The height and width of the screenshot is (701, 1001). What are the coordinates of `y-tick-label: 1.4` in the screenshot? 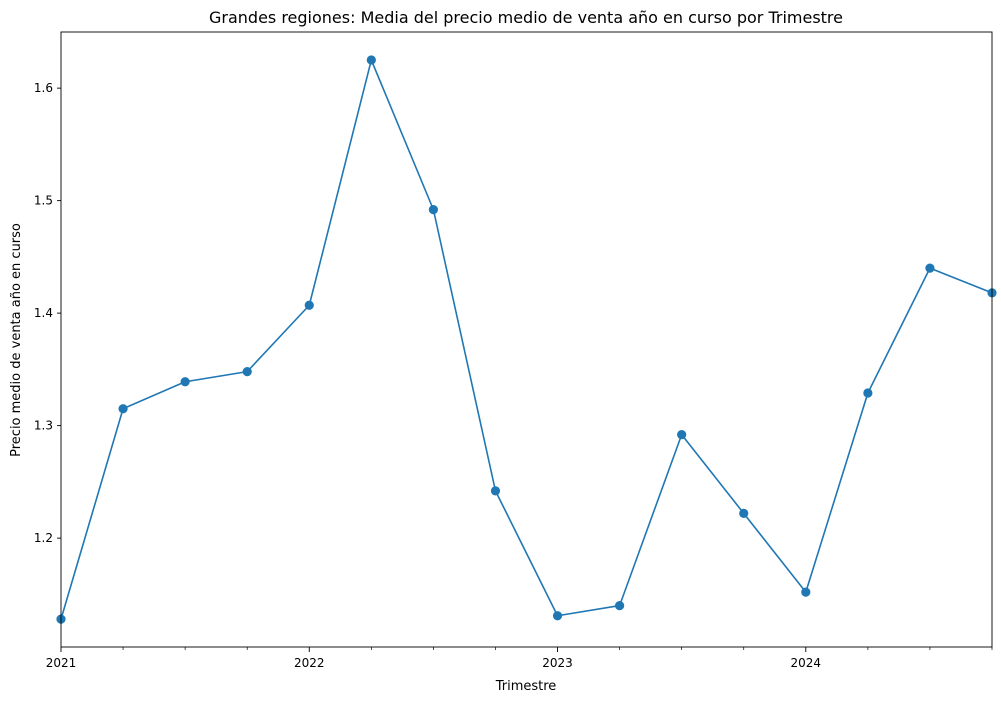 It's located at (43, 313).